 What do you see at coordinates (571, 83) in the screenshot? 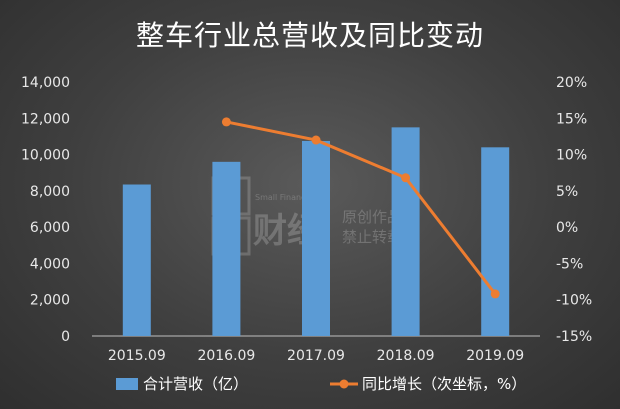
I see `y2-tick-label: 20%` at bounding box center [571, 83].